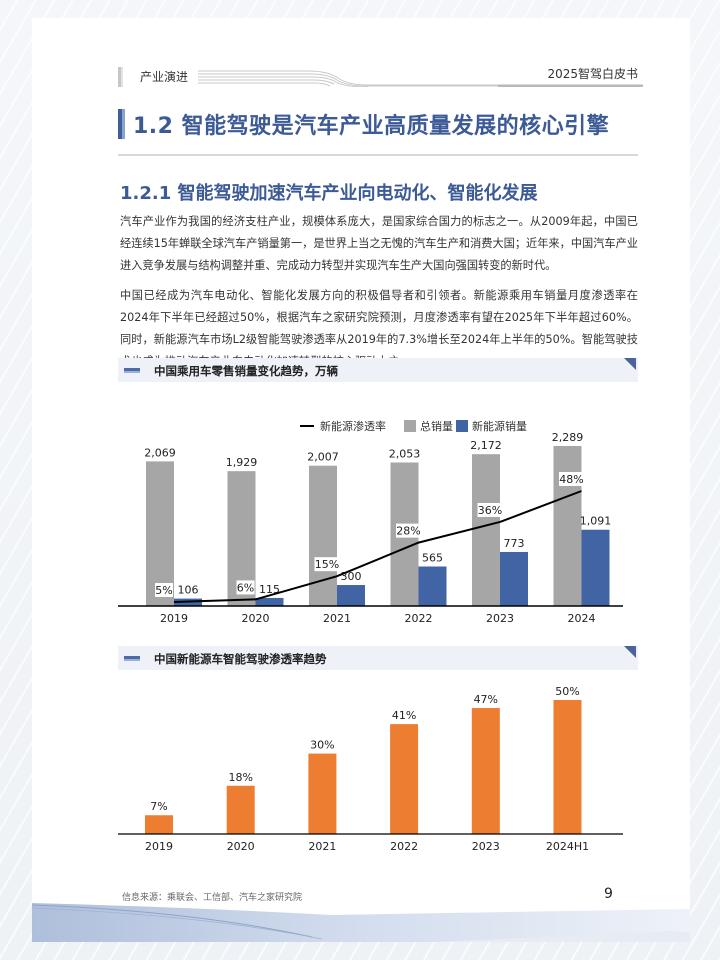  Describe the element at coordinates (420, 78) in the screenshot. I see `header-decoration-lines` at that location.